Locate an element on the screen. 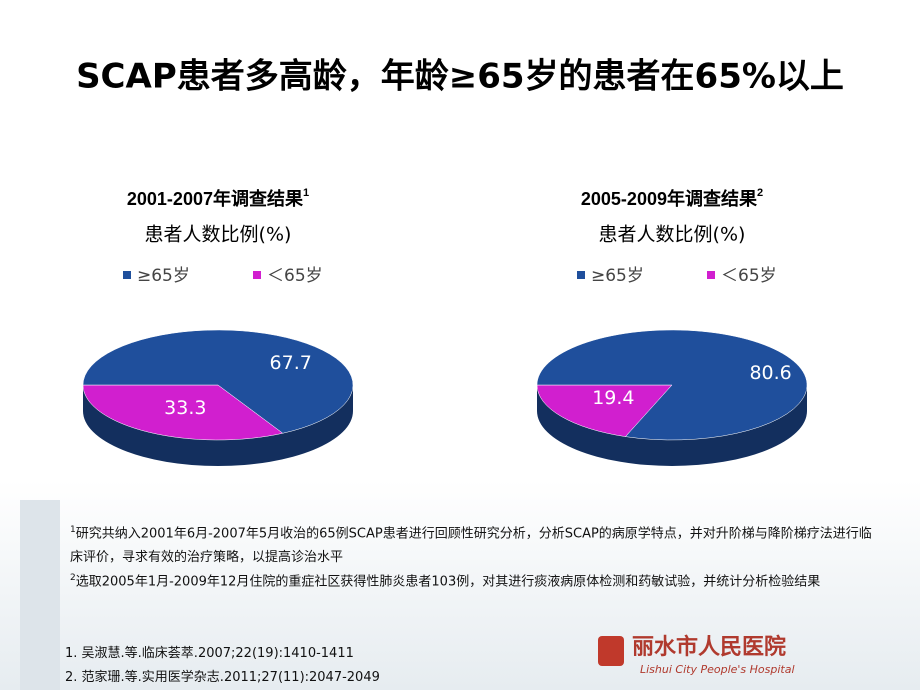  logo-name: 丽水市人民医院 is located at coordinates (709, 647).